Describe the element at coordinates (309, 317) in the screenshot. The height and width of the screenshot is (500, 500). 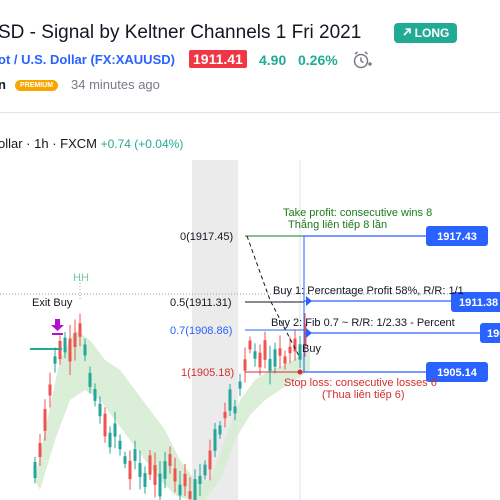
I see `buy-arrow-icon` at that location.